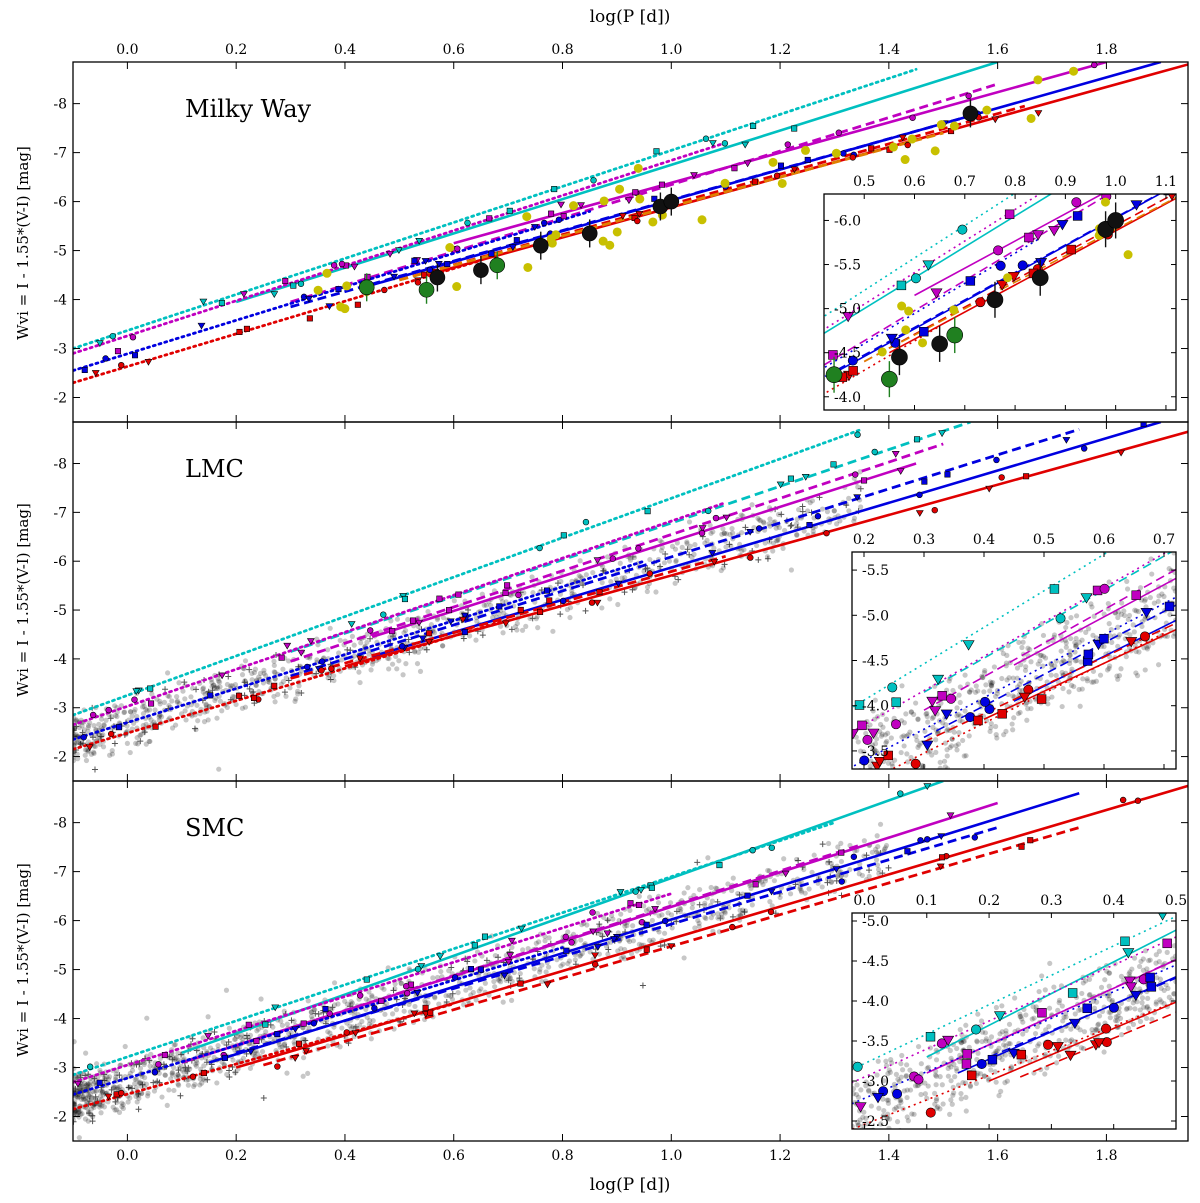 The height and width of the screenshot is (1203, 1200). What do you see at coordinates (875, 662) in the screenshot?
I see `inset-y-tick-label: -4.5` at bounding box center [875, 662].